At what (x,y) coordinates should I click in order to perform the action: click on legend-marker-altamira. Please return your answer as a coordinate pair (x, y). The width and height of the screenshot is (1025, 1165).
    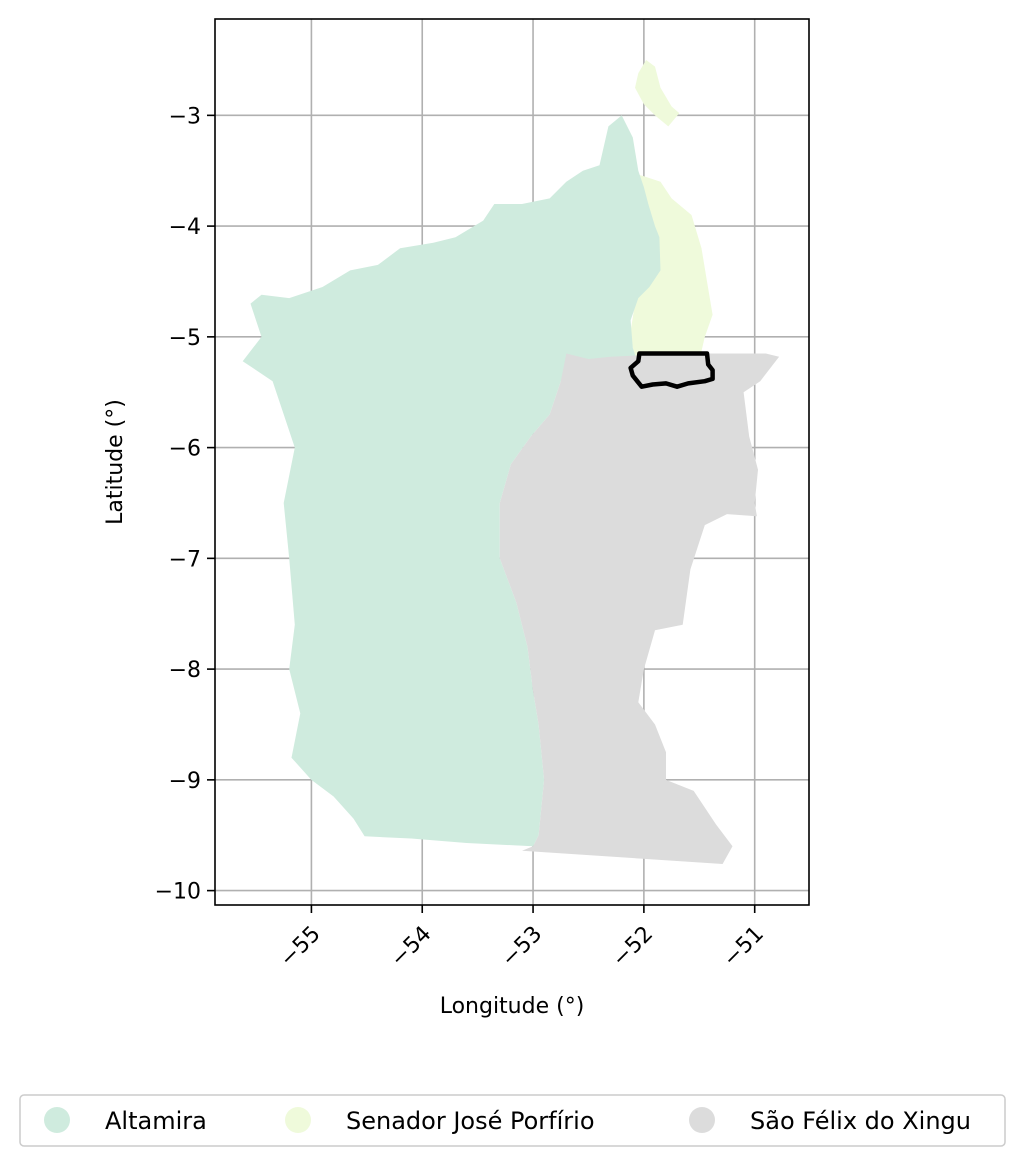
    Looking at the image, I should click on (57, 1120).